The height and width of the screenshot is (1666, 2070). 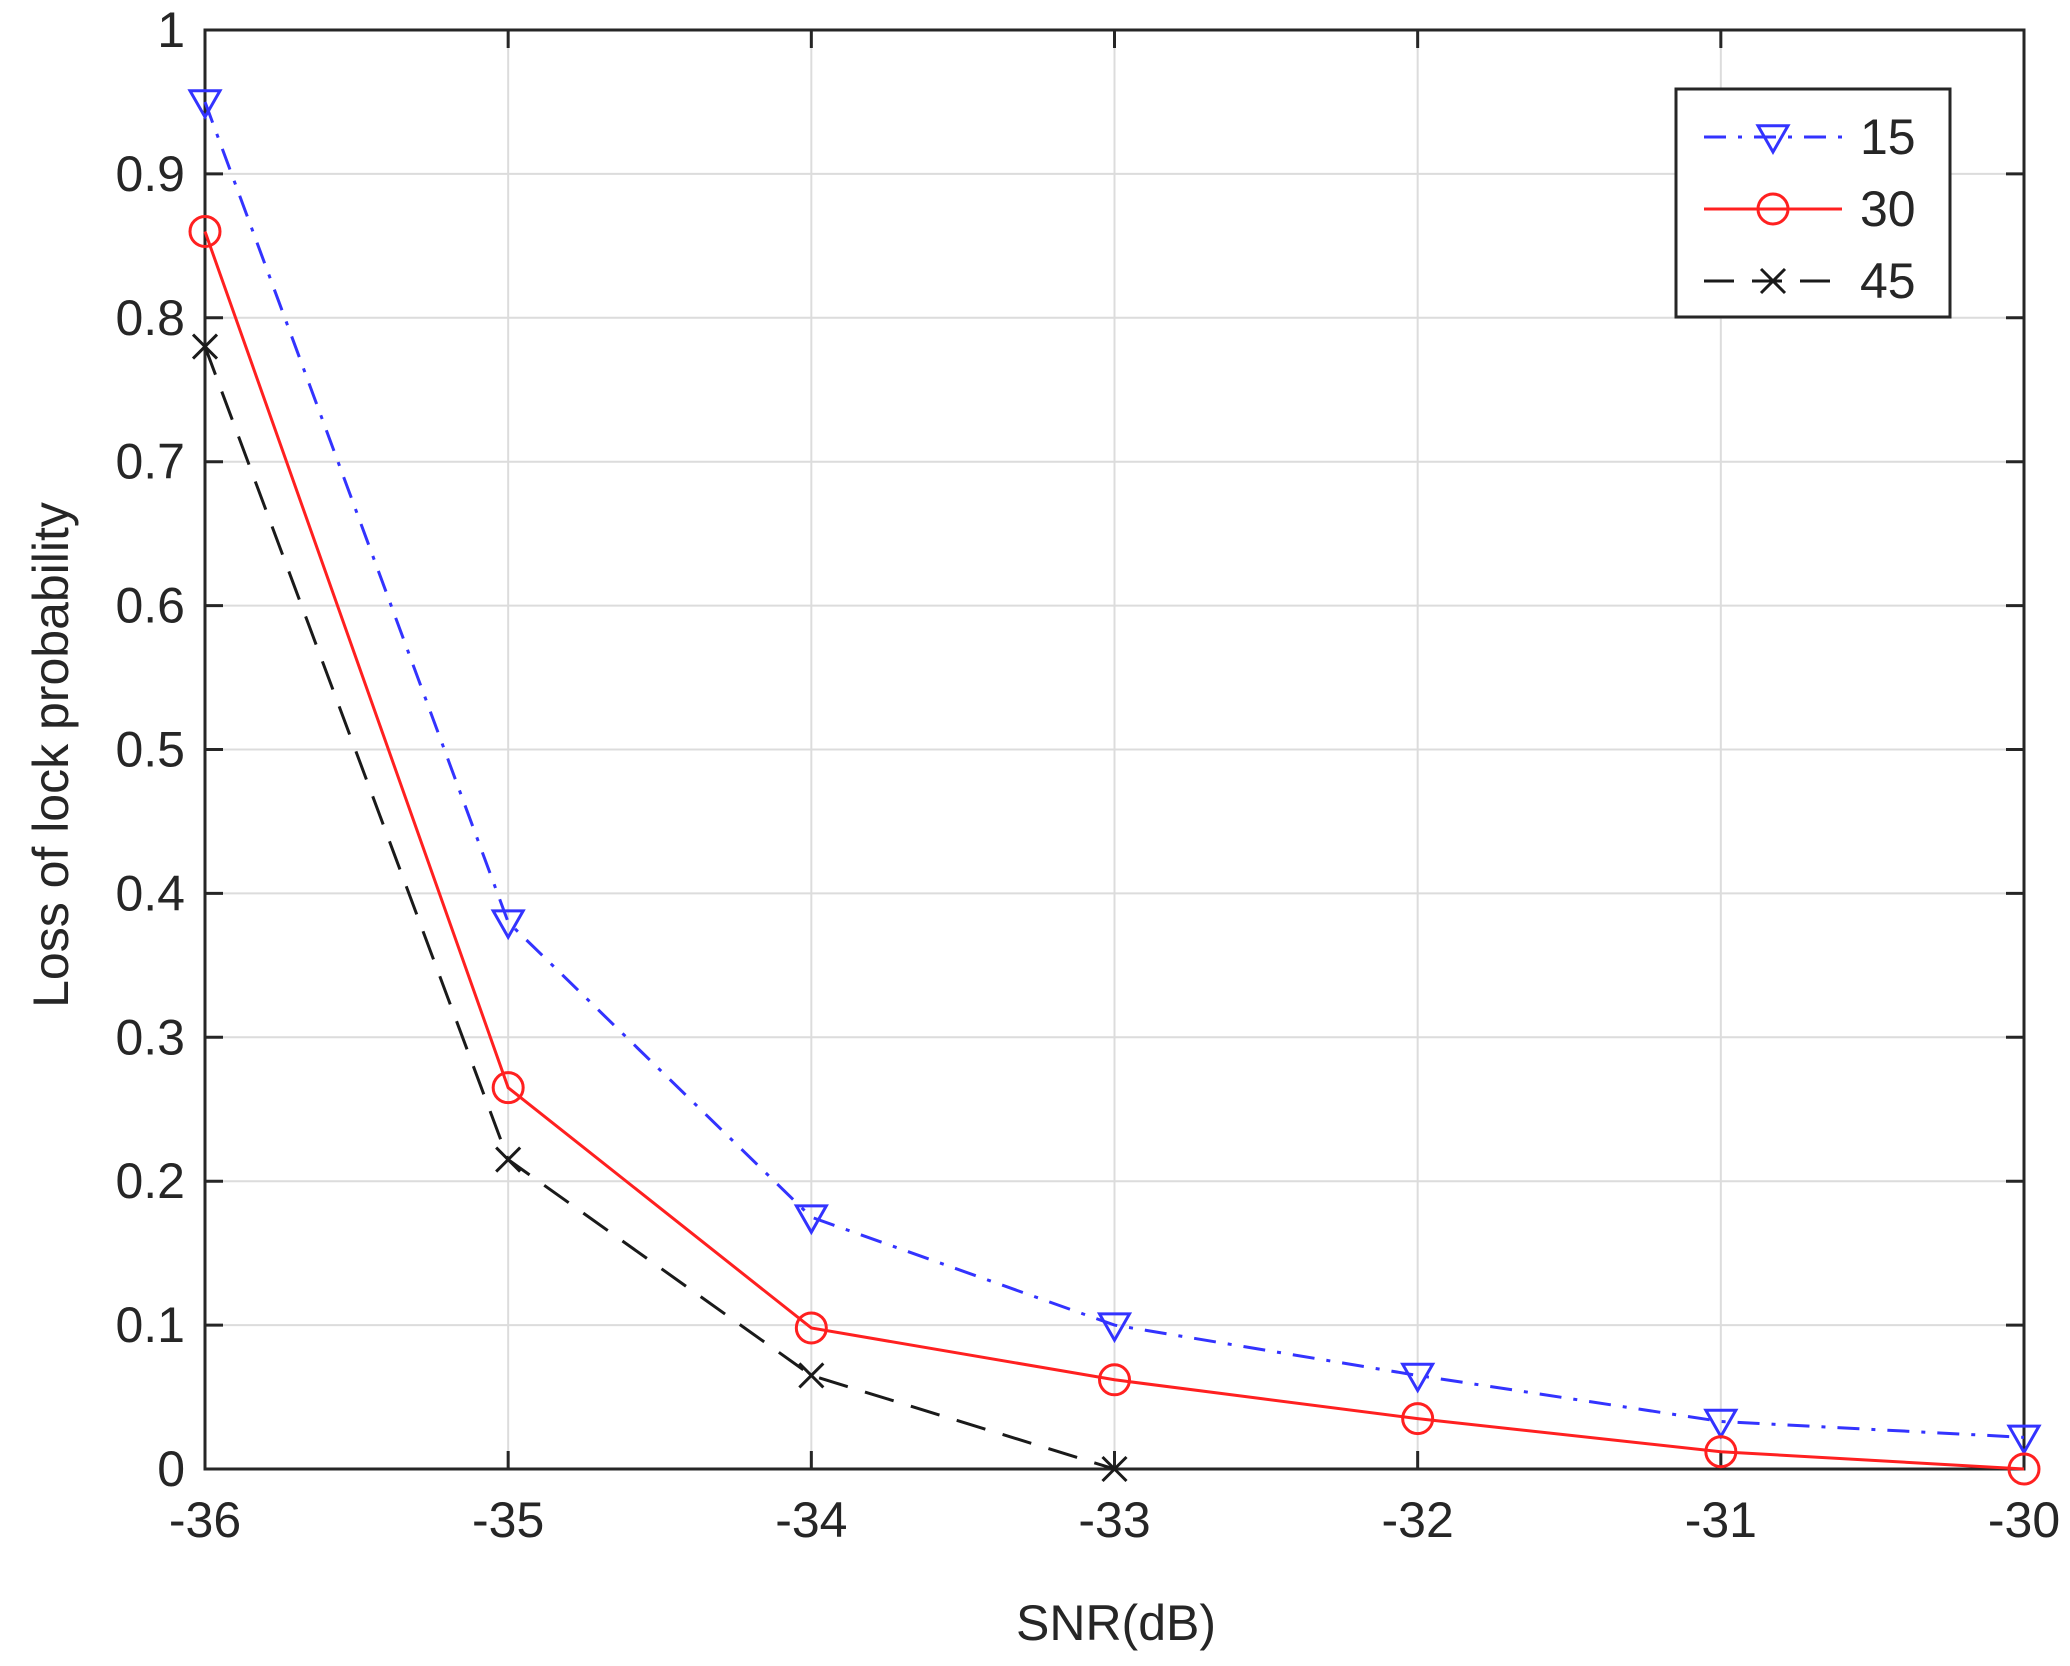 I want to click on x-axis-label: SNR(dB), so click(x=1116, y=1623).